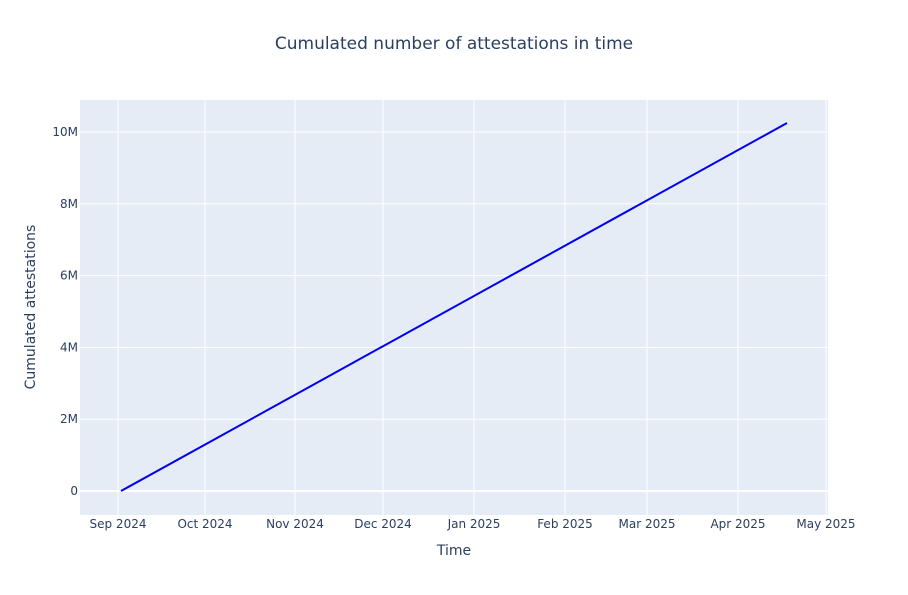 This screenshot has height=595, width=908. What do you see at coordinates (65, 311) in the screenshot?
I see `y-axis-ticks: 0 2M 4M 6M 8M 10M` at bounding box center [65, 311].